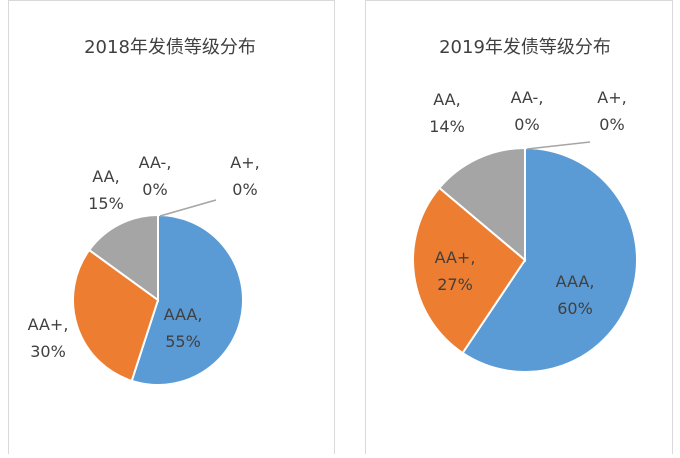 This screenshot has width=680, height=458. Describe the element at coordinates (170, 47) in the screenshot. I see `chart-title: 2018年发债等级分布` at that location.